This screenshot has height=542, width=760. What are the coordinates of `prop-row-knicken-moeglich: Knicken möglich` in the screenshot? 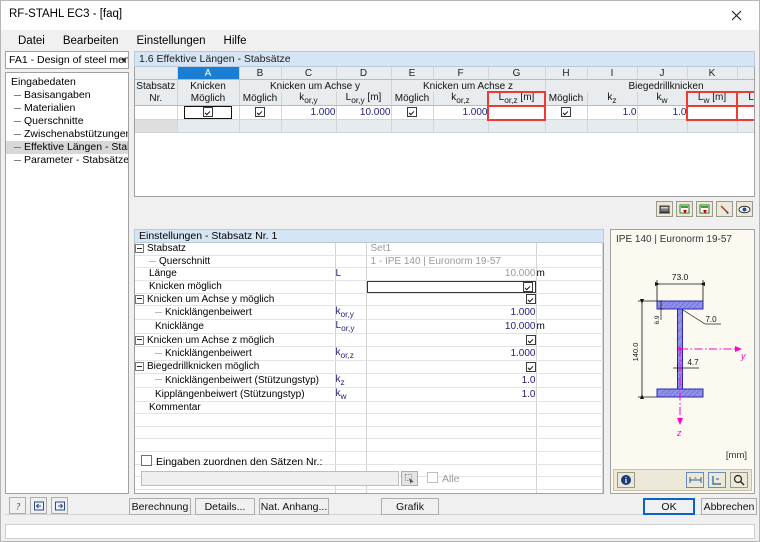 It's located at (369, 287).